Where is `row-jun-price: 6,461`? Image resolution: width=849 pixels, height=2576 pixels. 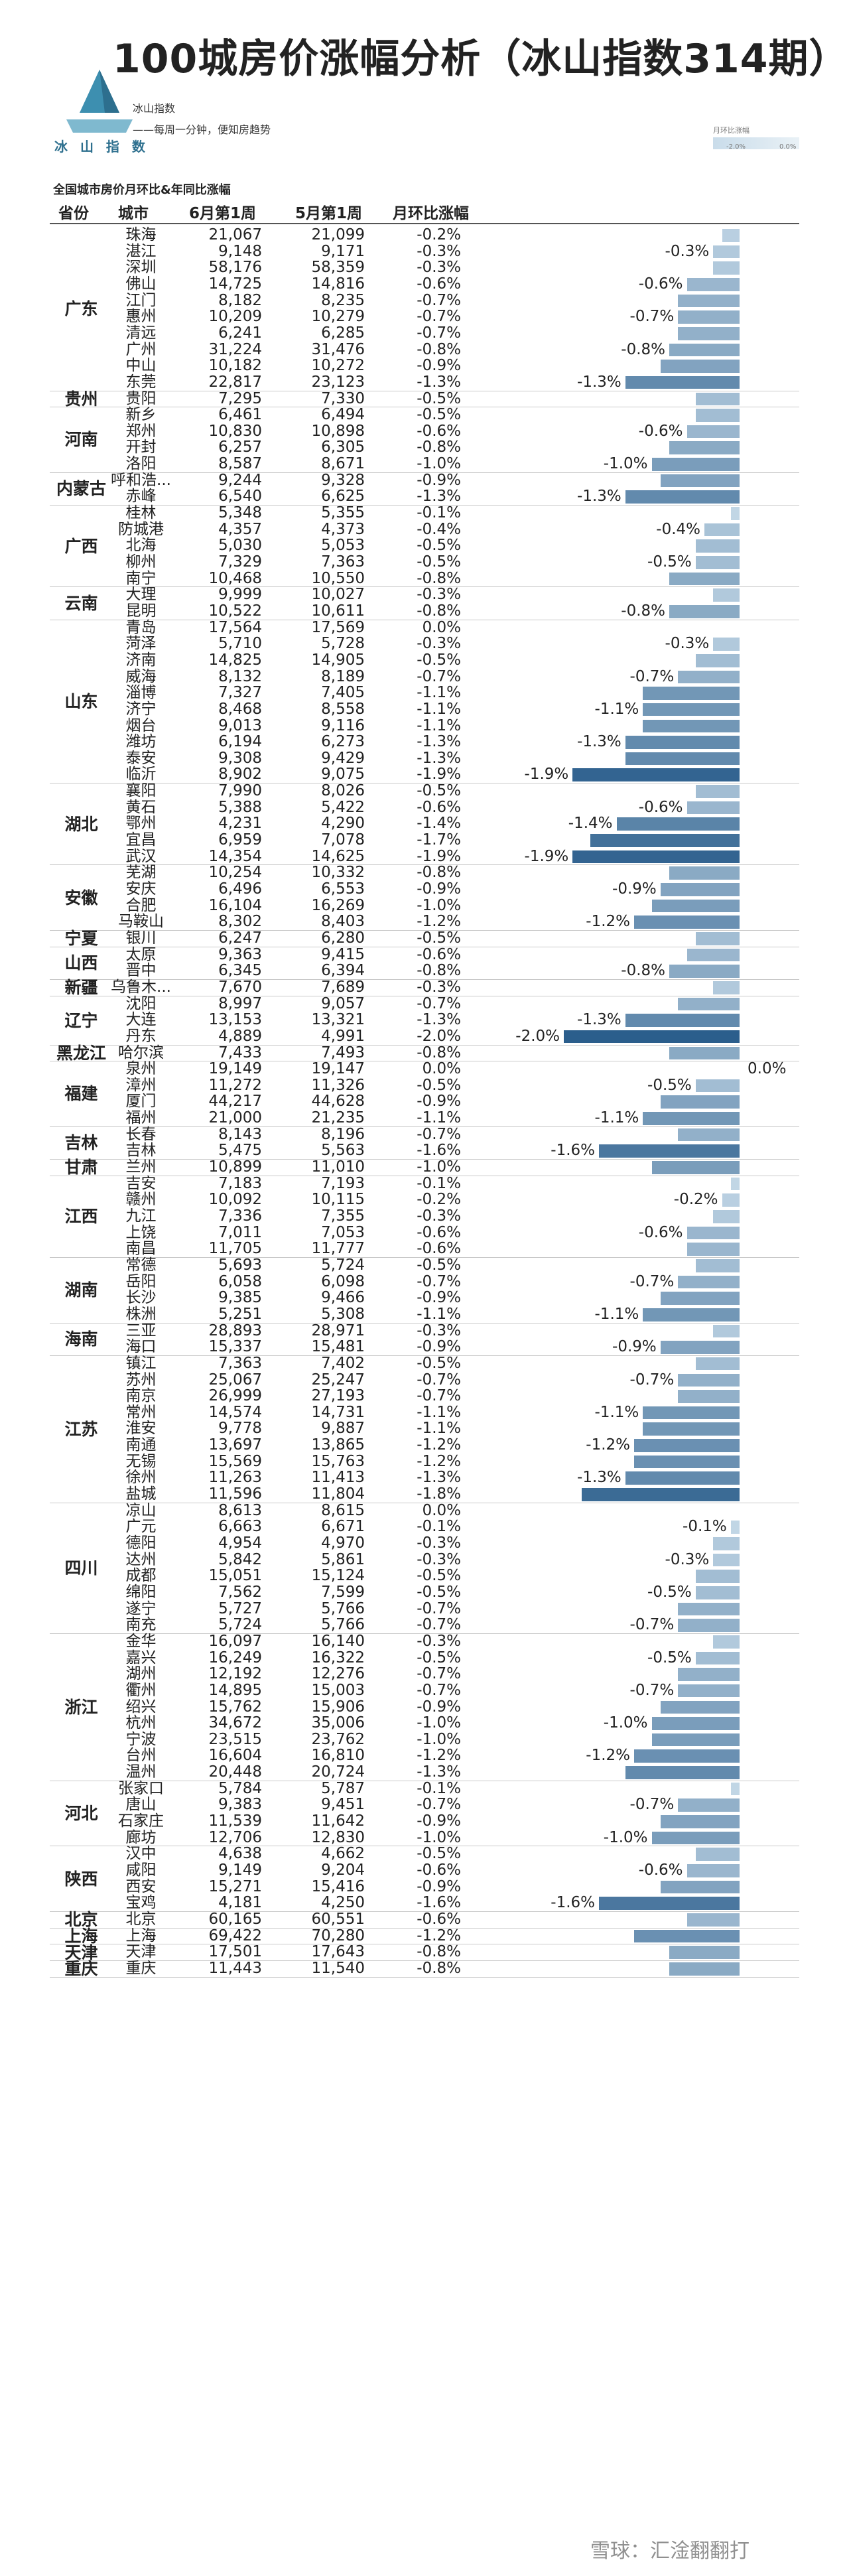 row-jun-price: 6,461 is located at coordinates (240, 415).